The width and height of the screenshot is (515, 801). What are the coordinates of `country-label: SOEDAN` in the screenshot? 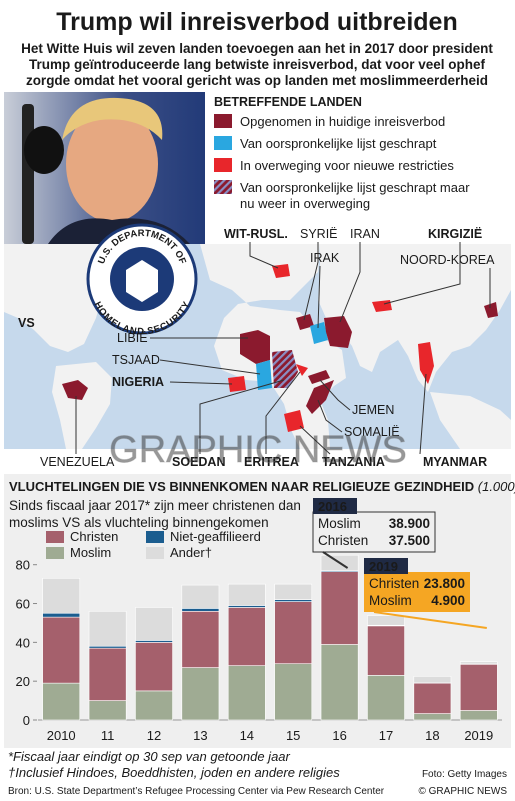 It's located at (198, 462).